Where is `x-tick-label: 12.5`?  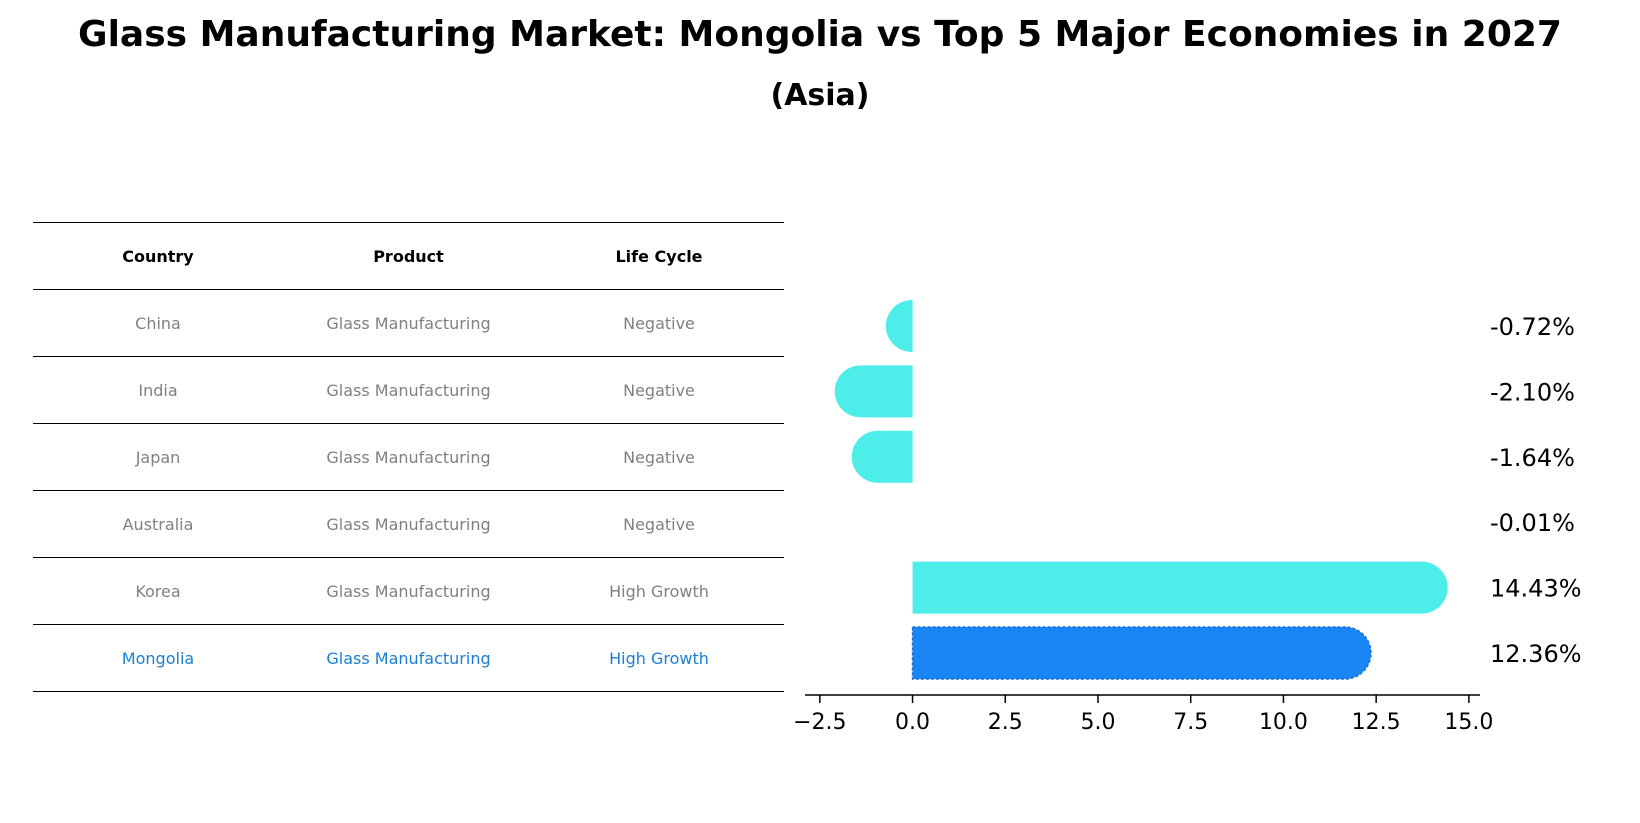
x-tick-label: 12.5 is located at coordinates (1376, 722).